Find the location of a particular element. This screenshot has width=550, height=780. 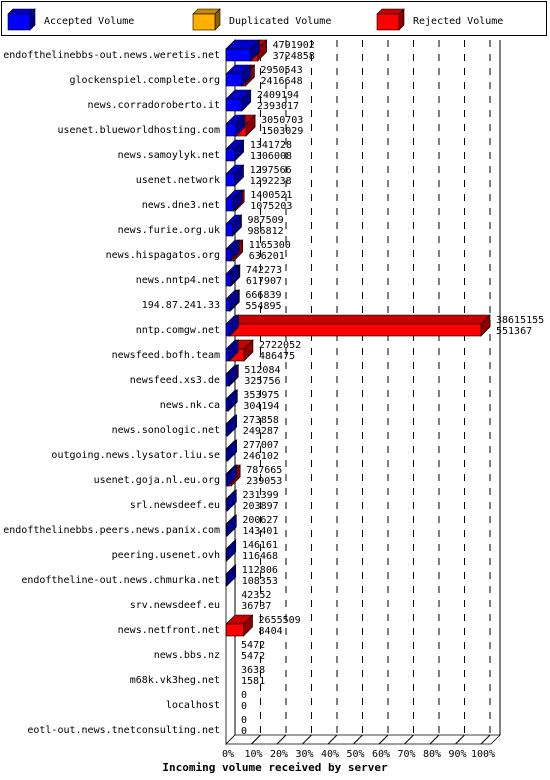

total-value-label: 231399 is located at coordinates (261, 495).